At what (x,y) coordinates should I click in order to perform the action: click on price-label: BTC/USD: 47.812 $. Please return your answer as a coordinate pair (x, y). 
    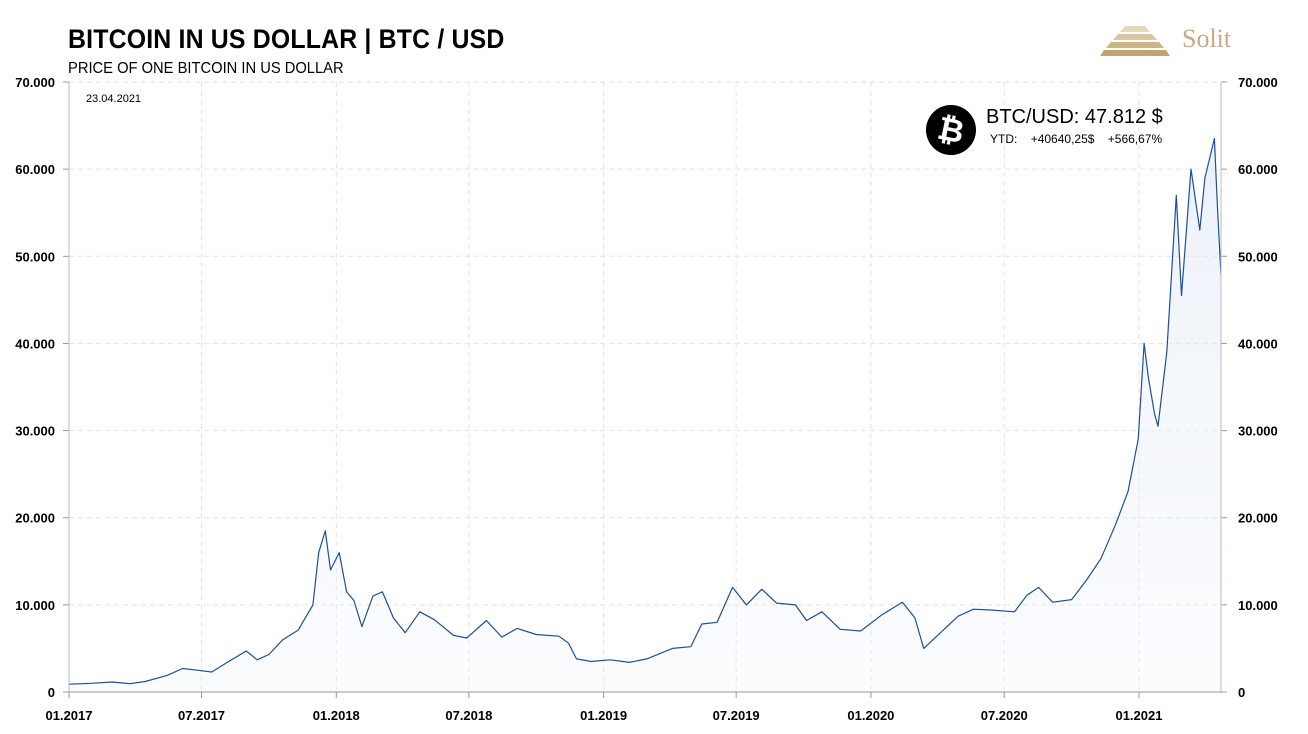
    Looking at the image, I should click on (1074, 117).